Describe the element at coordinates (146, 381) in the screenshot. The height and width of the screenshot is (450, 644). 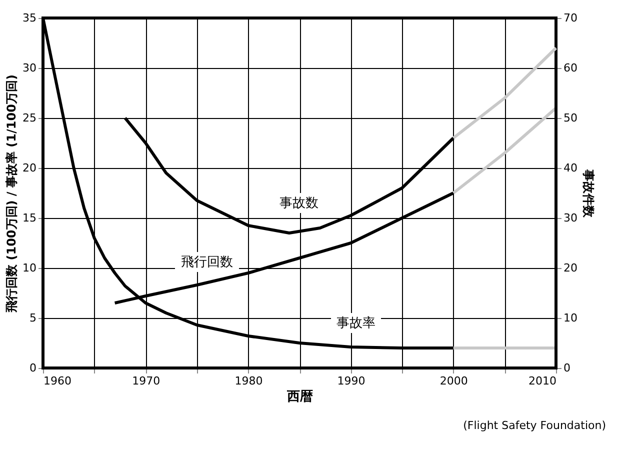
I see `x-tick-label: 1970` at that location.